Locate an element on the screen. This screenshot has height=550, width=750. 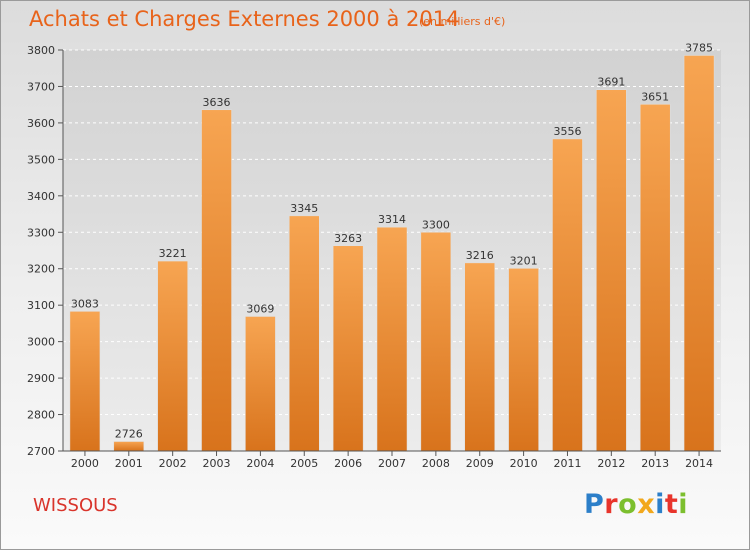
logo-letter: x is located at coordinates (646, 504).